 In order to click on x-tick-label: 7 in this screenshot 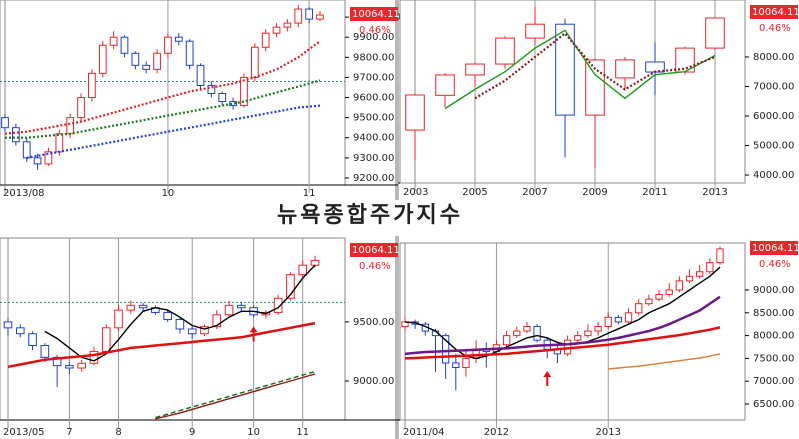, I will do `click(69, 432)`.